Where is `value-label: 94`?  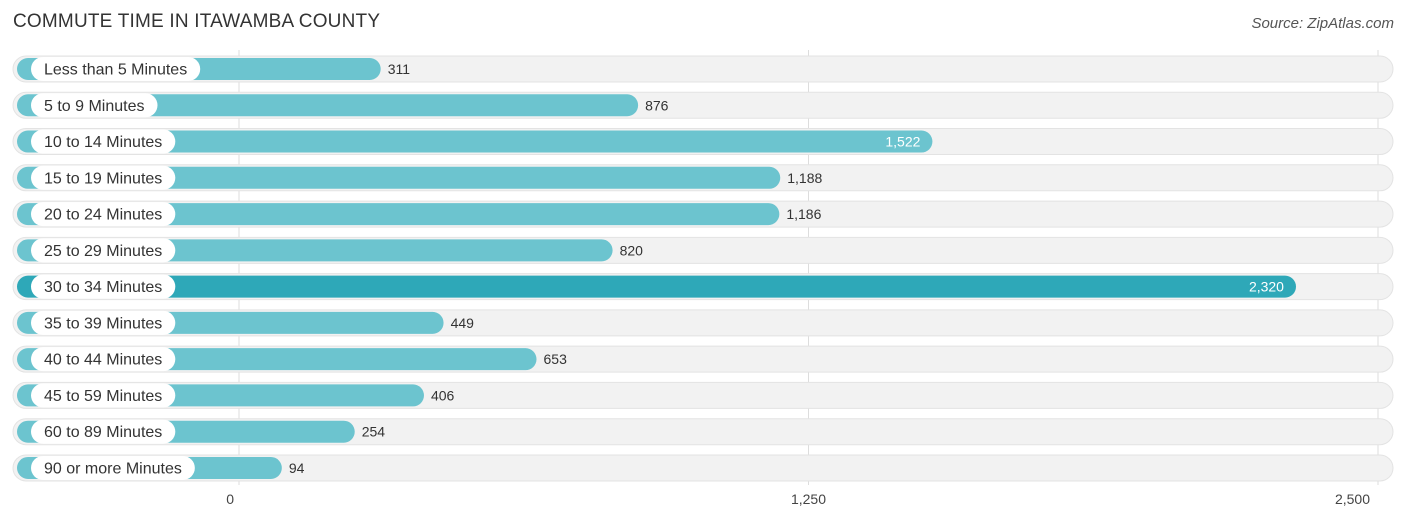
value-label: 94 is located at coordinates (297, 468).